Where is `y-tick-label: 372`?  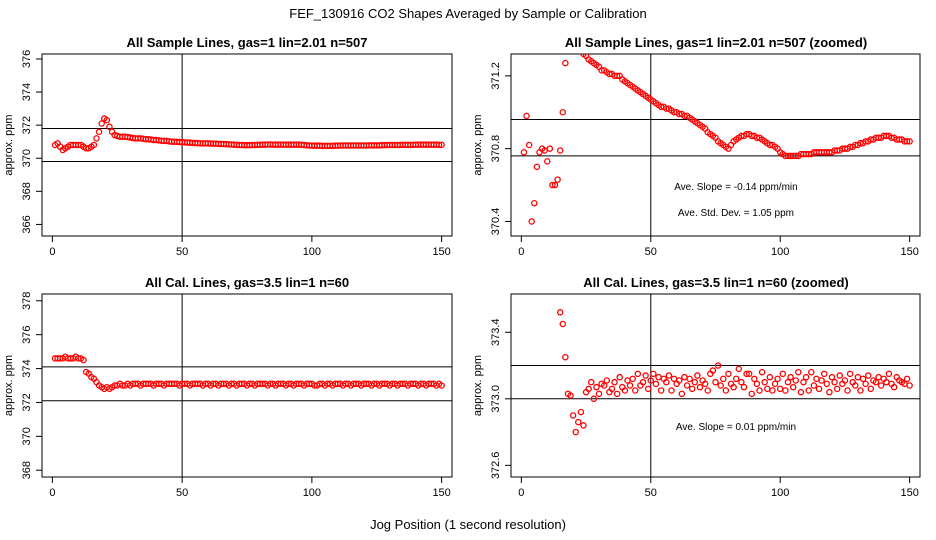 y-tick-label: 372 is located at coordinates (27, 402).